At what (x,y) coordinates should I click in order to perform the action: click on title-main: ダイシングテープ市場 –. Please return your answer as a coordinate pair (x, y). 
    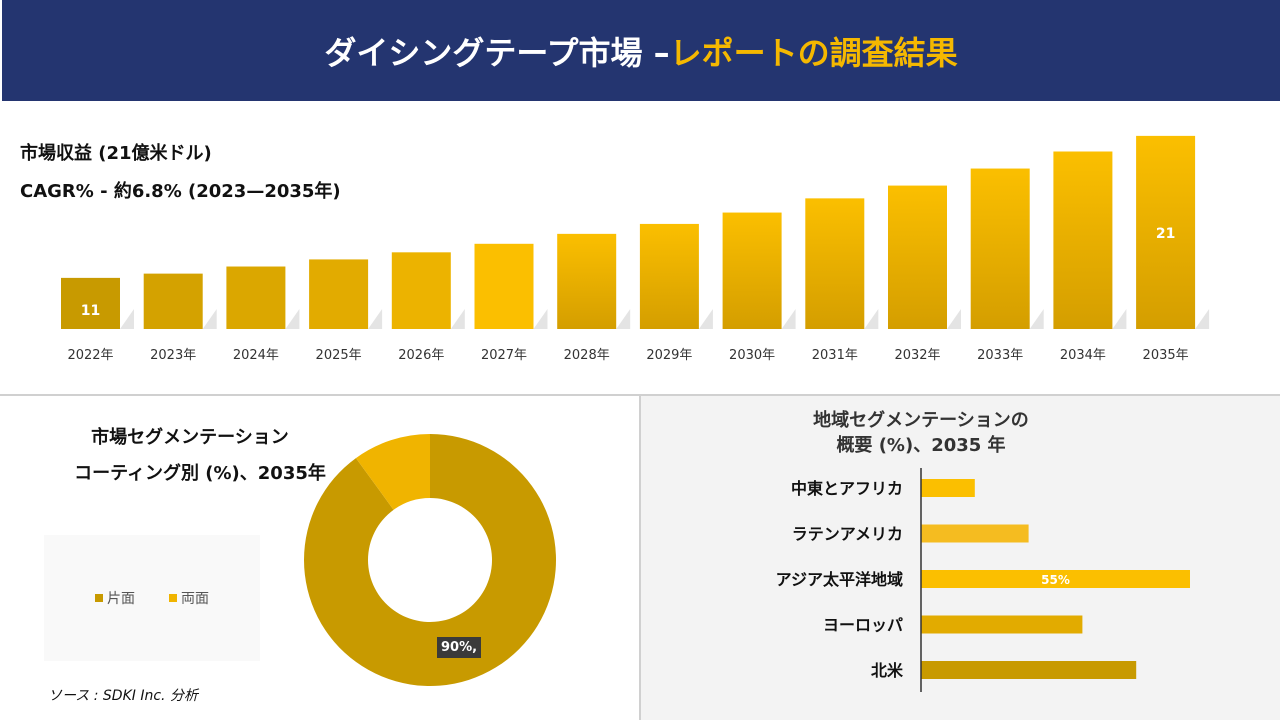
    Looking at the image, I should click on (497, 52).